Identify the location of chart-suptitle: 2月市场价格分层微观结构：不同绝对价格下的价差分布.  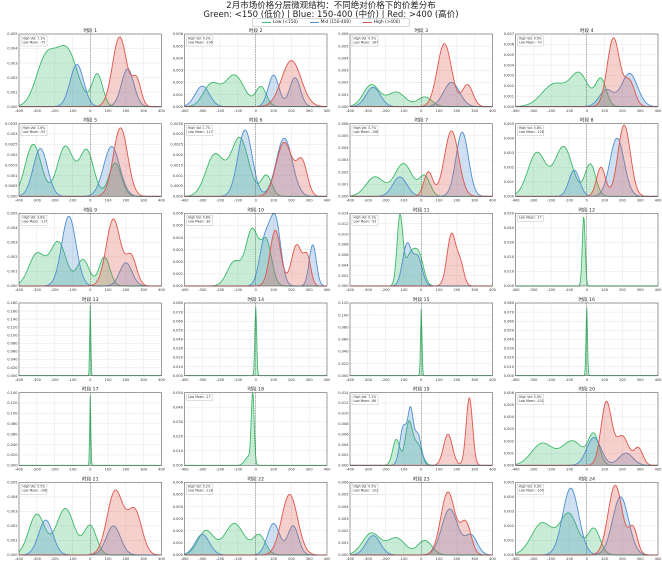
(331, 6).